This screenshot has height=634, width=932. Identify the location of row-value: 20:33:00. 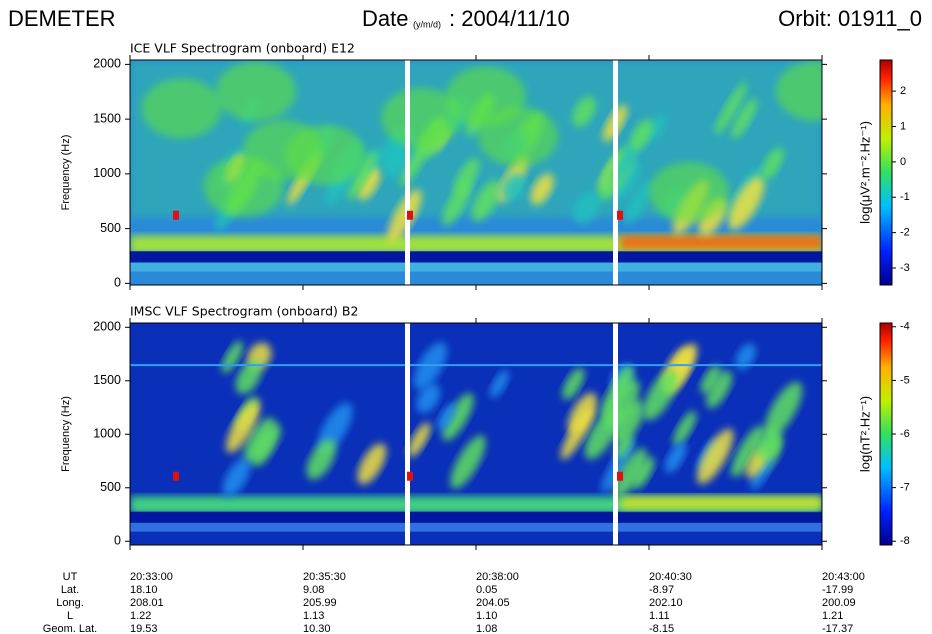
(151, 577).